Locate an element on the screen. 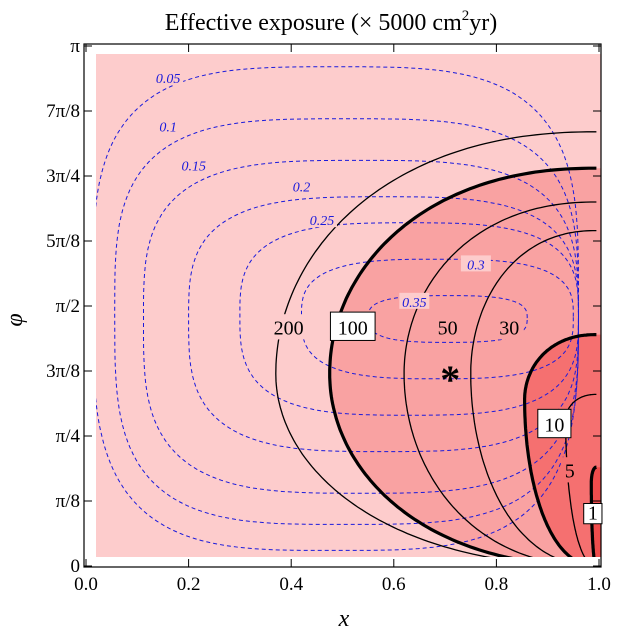 Image resolution: width=617 pixels, height=636 pixels. dashed-contour-label: 0.35 is located at coordinates (414, 303).